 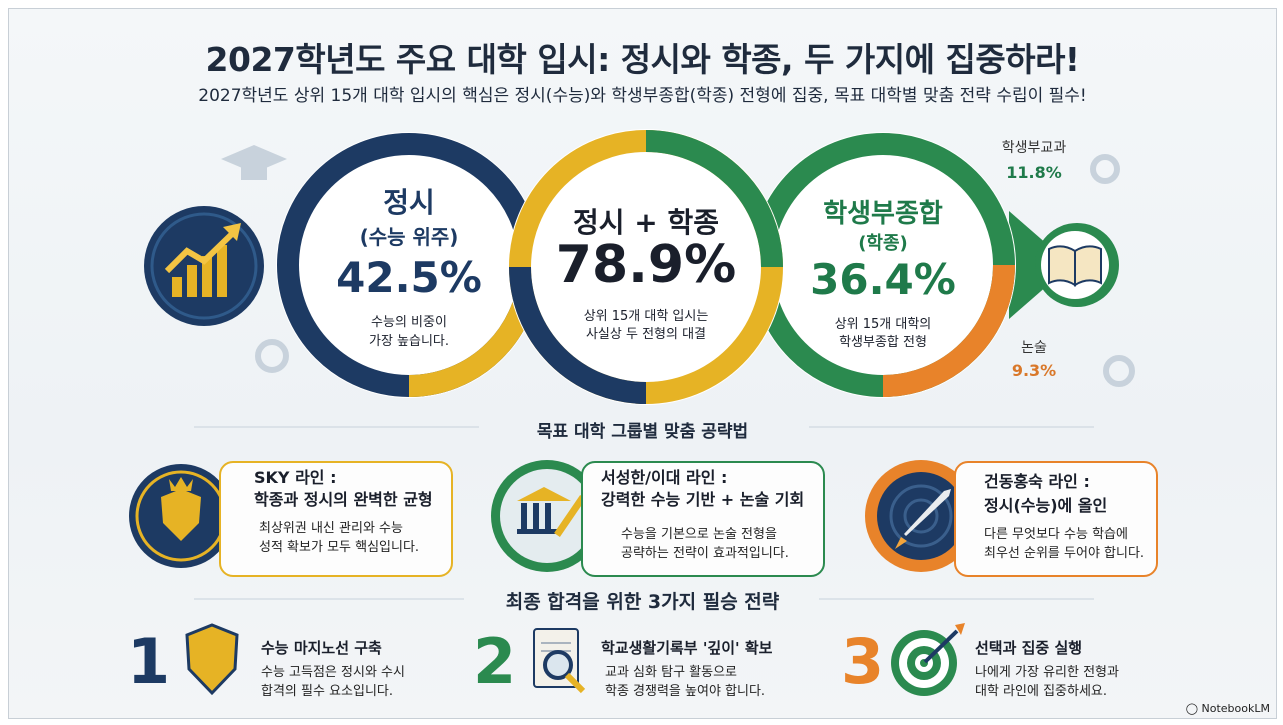 What do you see at coordinates (1029, 648) in the screenshot?
I see `strategy-3-title: 선택과 집중 실행` at bounding box center [1029, 648].